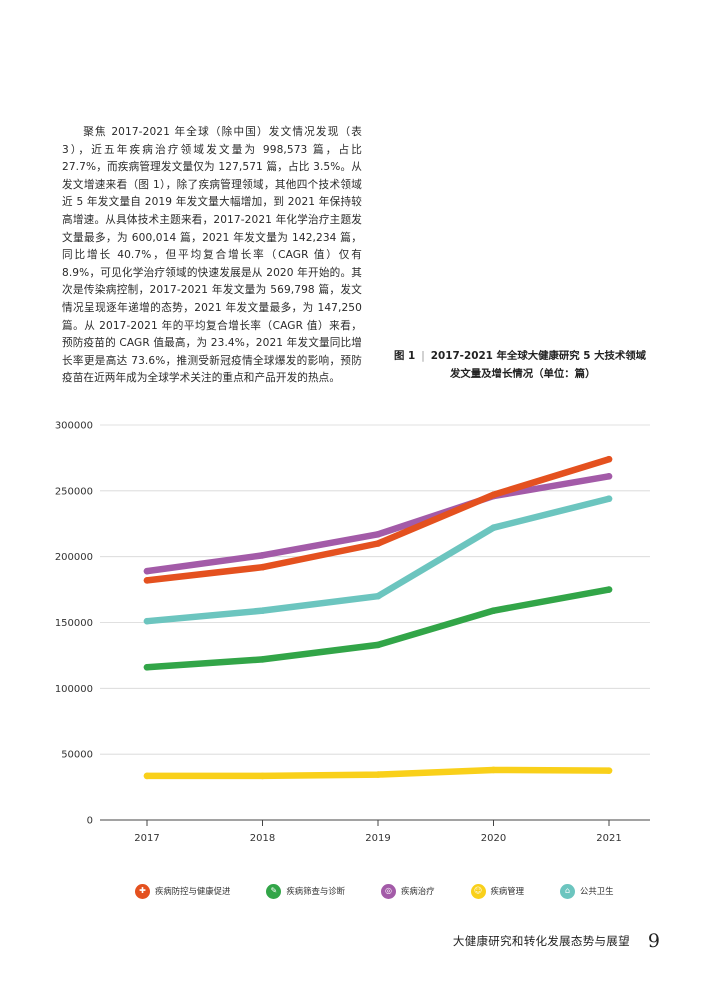 This screenshot has width=710, height=1004. I want to click on stethoscope-icon: ✎, so click(274, 891).